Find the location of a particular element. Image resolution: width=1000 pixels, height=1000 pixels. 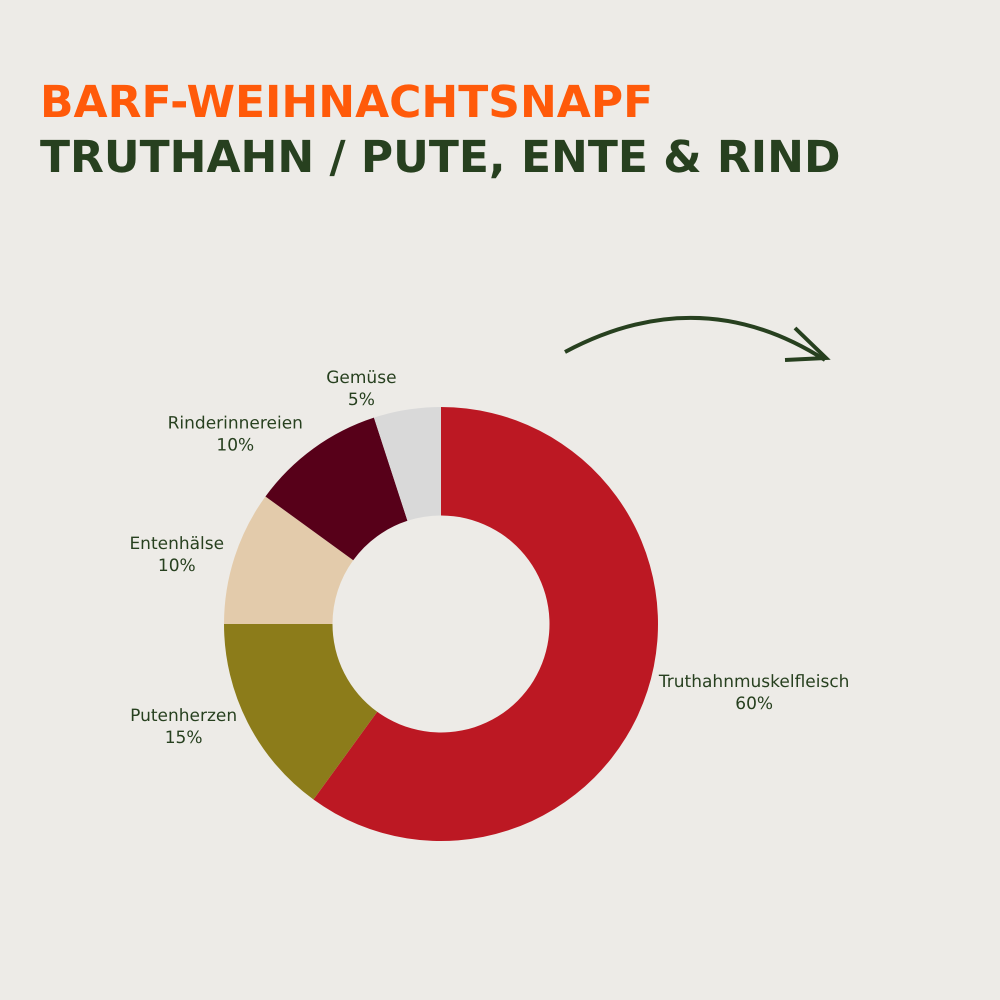

slice-label: Gemüse is located at coordinates (361, 378).